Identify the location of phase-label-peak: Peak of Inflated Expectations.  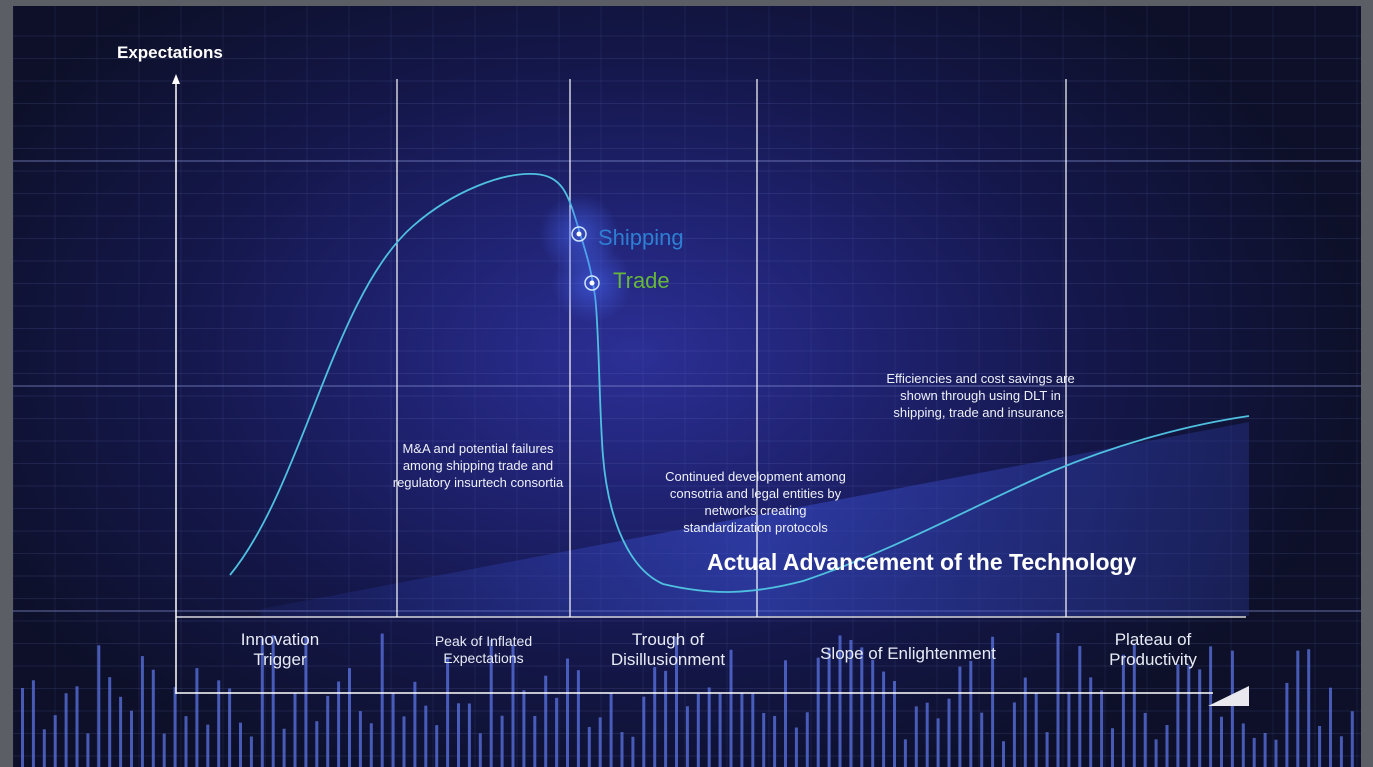
(483, 649).